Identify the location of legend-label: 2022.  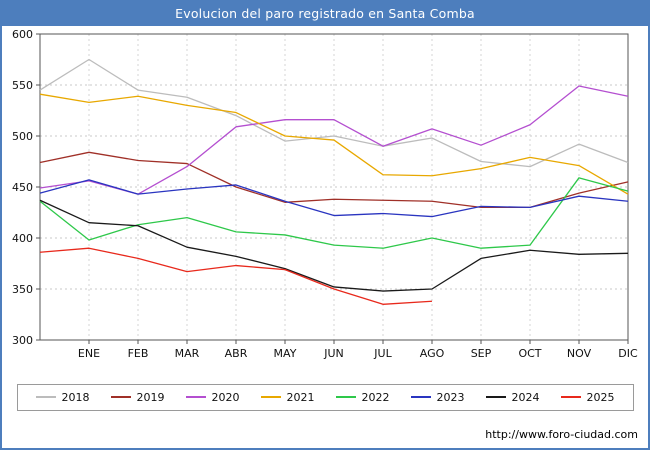
(375, 397).